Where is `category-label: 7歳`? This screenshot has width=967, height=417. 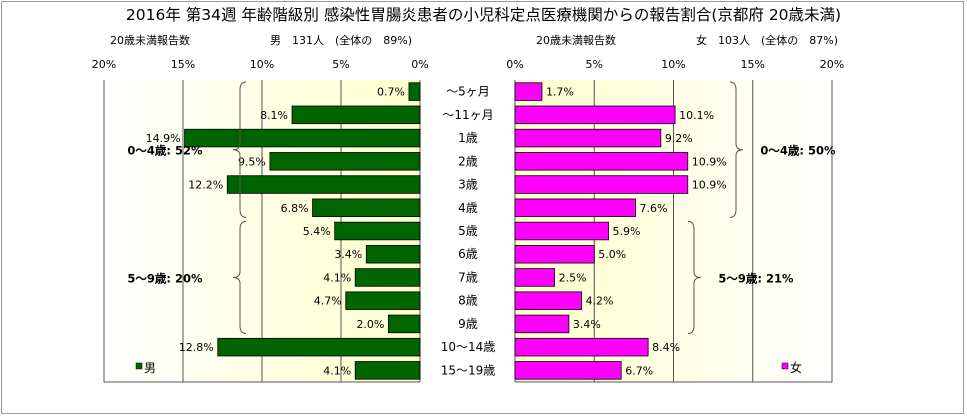 category-label: 7歳 is located at coordinates (468, 277).